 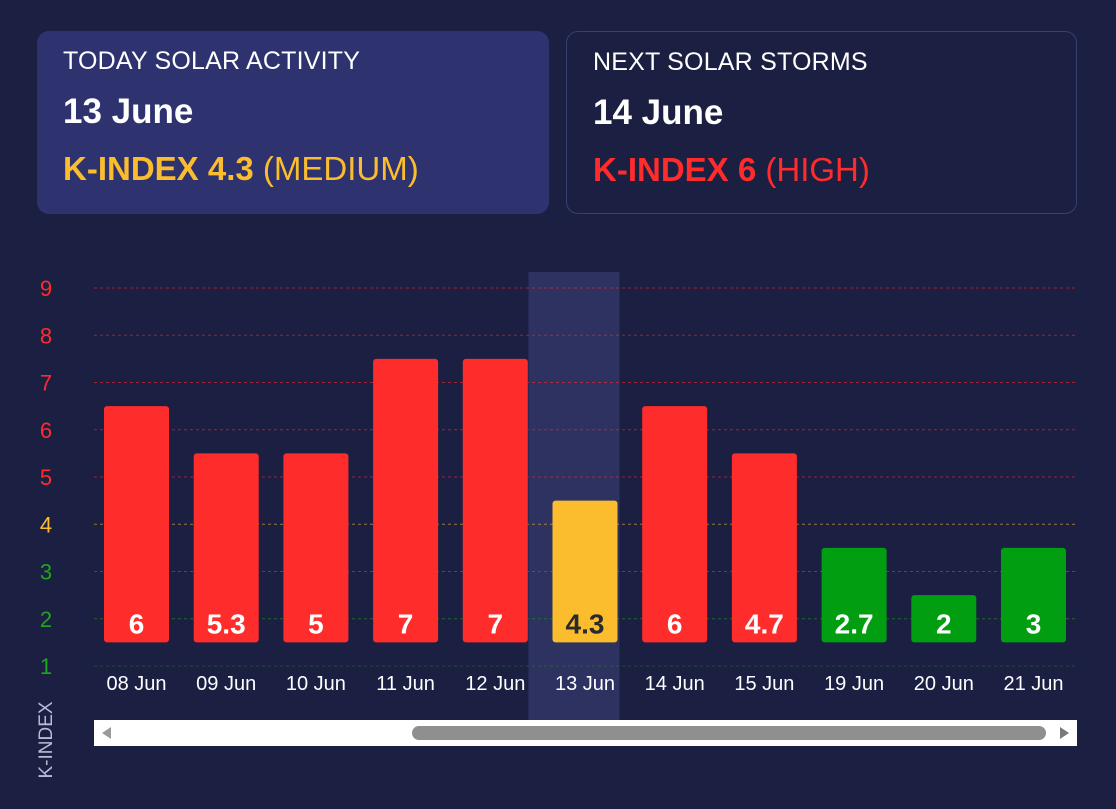 What do you see at coordinates (764, 684) in the screenshot?
I see `x-tick-label: 15 Jun` at bounding box center [764, 684].